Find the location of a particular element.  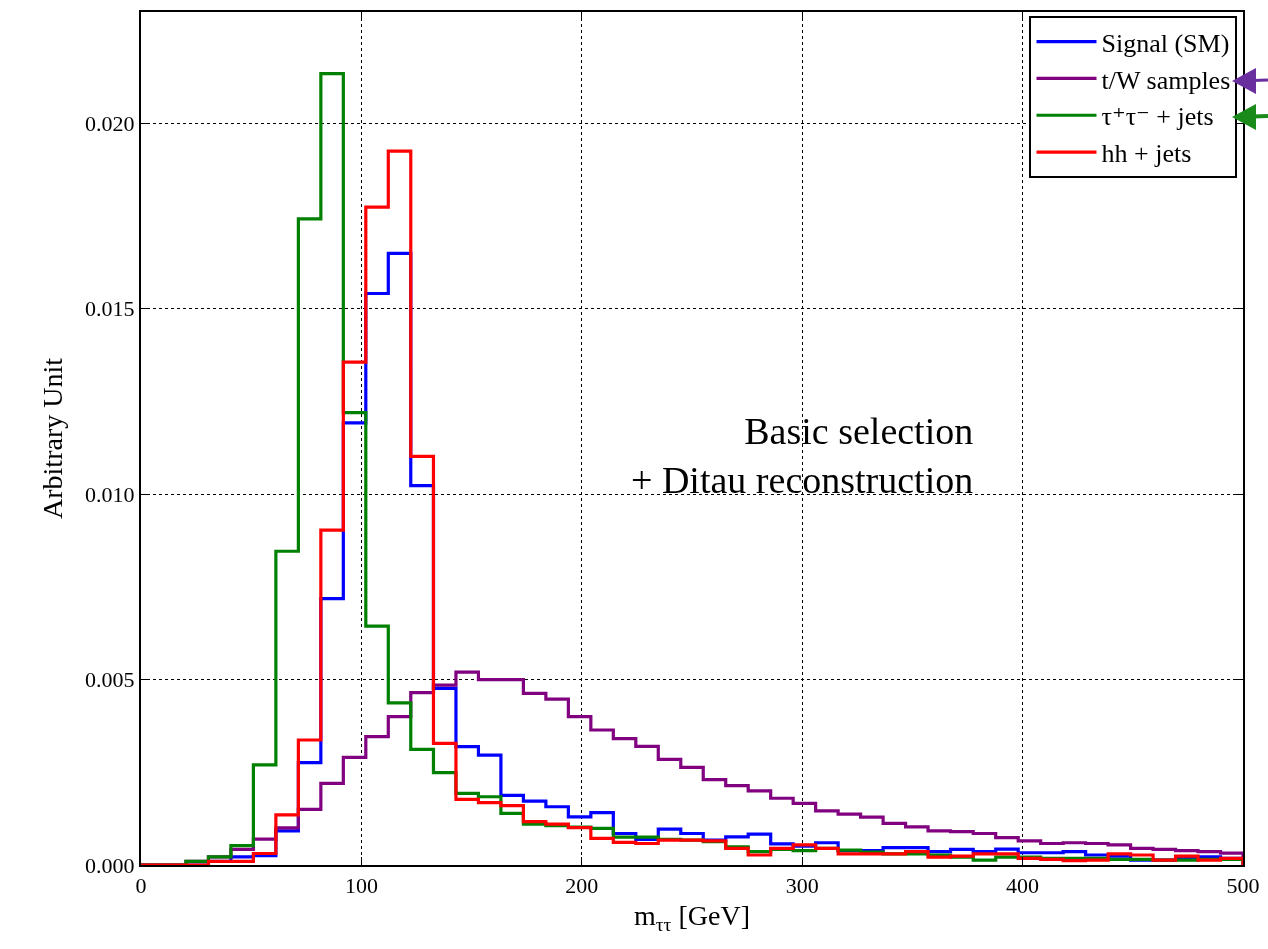

legend-label: τ⁺τ⁻ + jets is located at coordinates (1157, 117).